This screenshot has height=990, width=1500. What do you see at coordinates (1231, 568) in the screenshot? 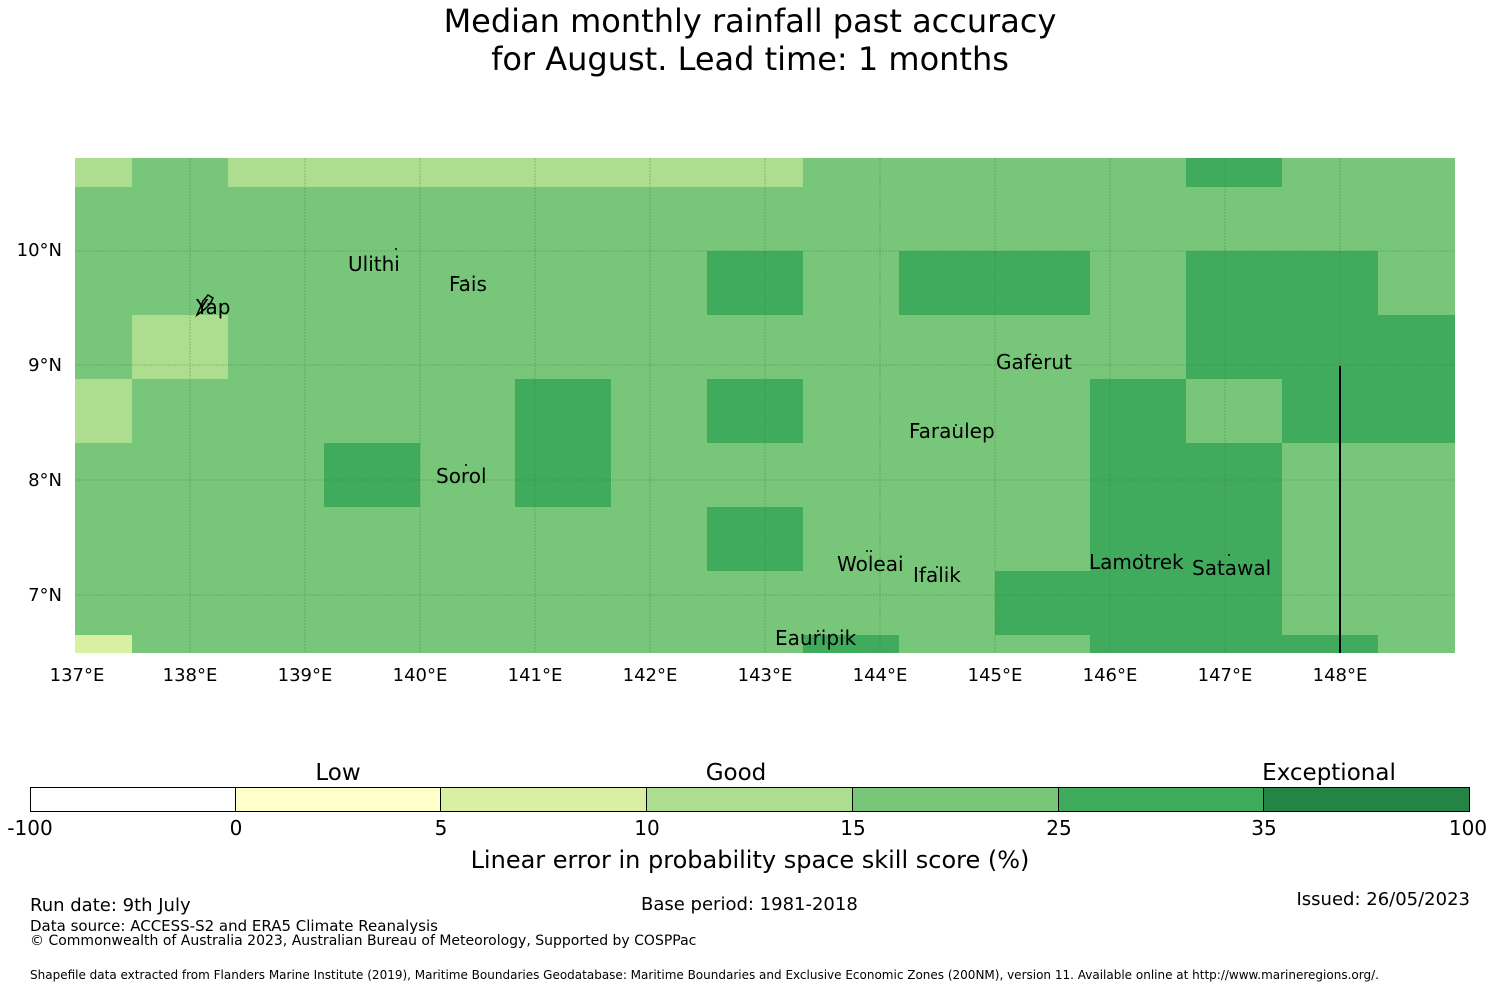
I see `place-label-satawal: Satawal` at bounding box center [1231, 568].